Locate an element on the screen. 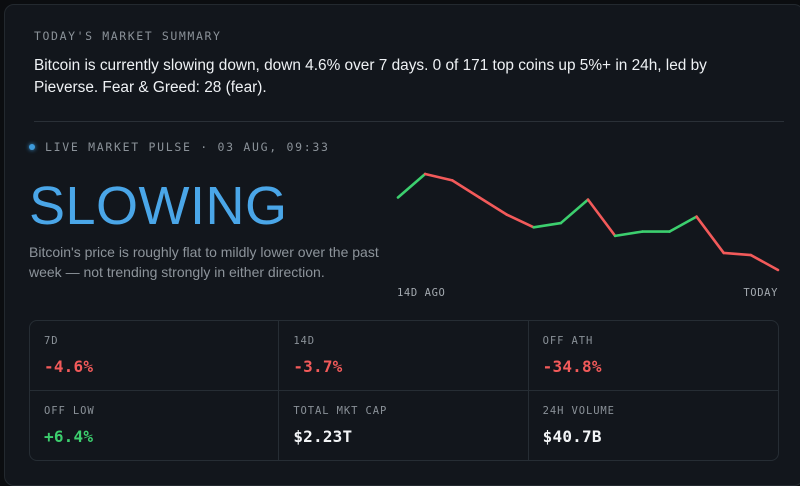  stat-label: OFF LOW is located at coordinates (69, 410).